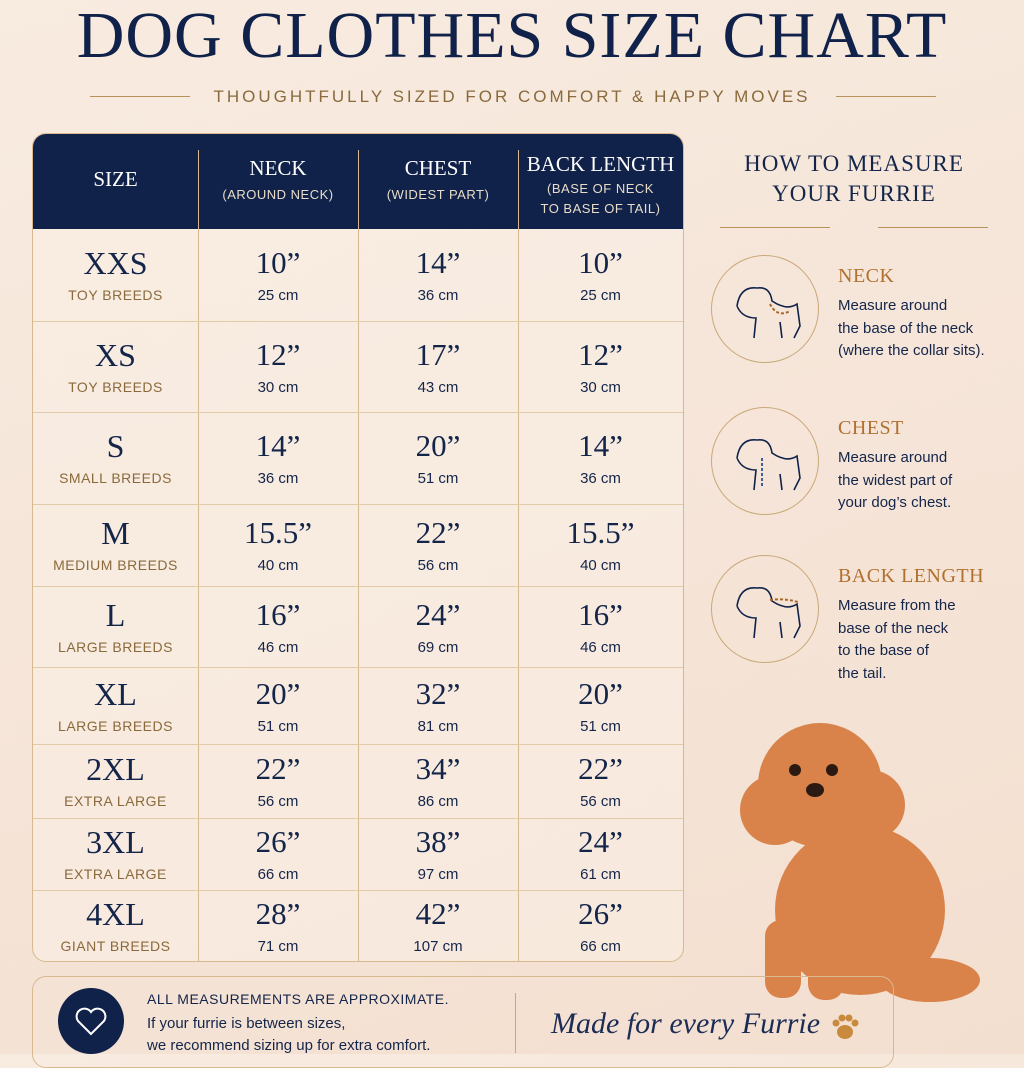 The image size is (1024, 1068). Describe the element at coordinates (438, 647) in the screenshot. I see `centimeters: 69 cm` at that location.